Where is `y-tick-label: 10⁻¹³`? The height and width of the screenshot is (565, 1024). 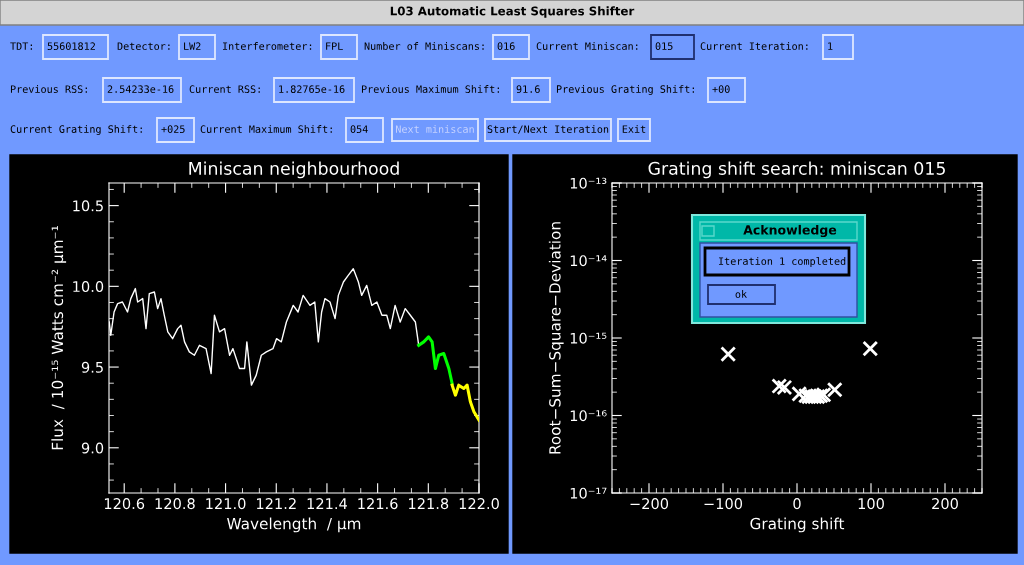 y-tick-label: 10⁻¹³ is located at coordinates (588, 183).